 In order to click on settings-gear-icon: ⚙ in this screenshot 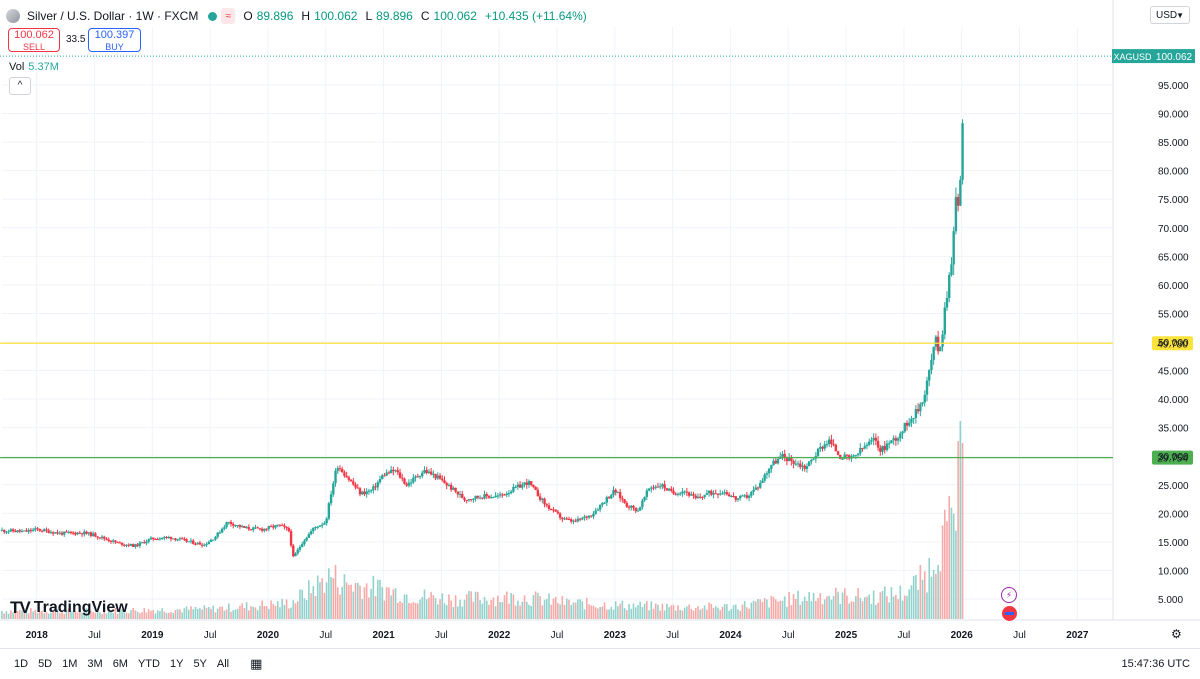, I will do `click(1176, 634)`.